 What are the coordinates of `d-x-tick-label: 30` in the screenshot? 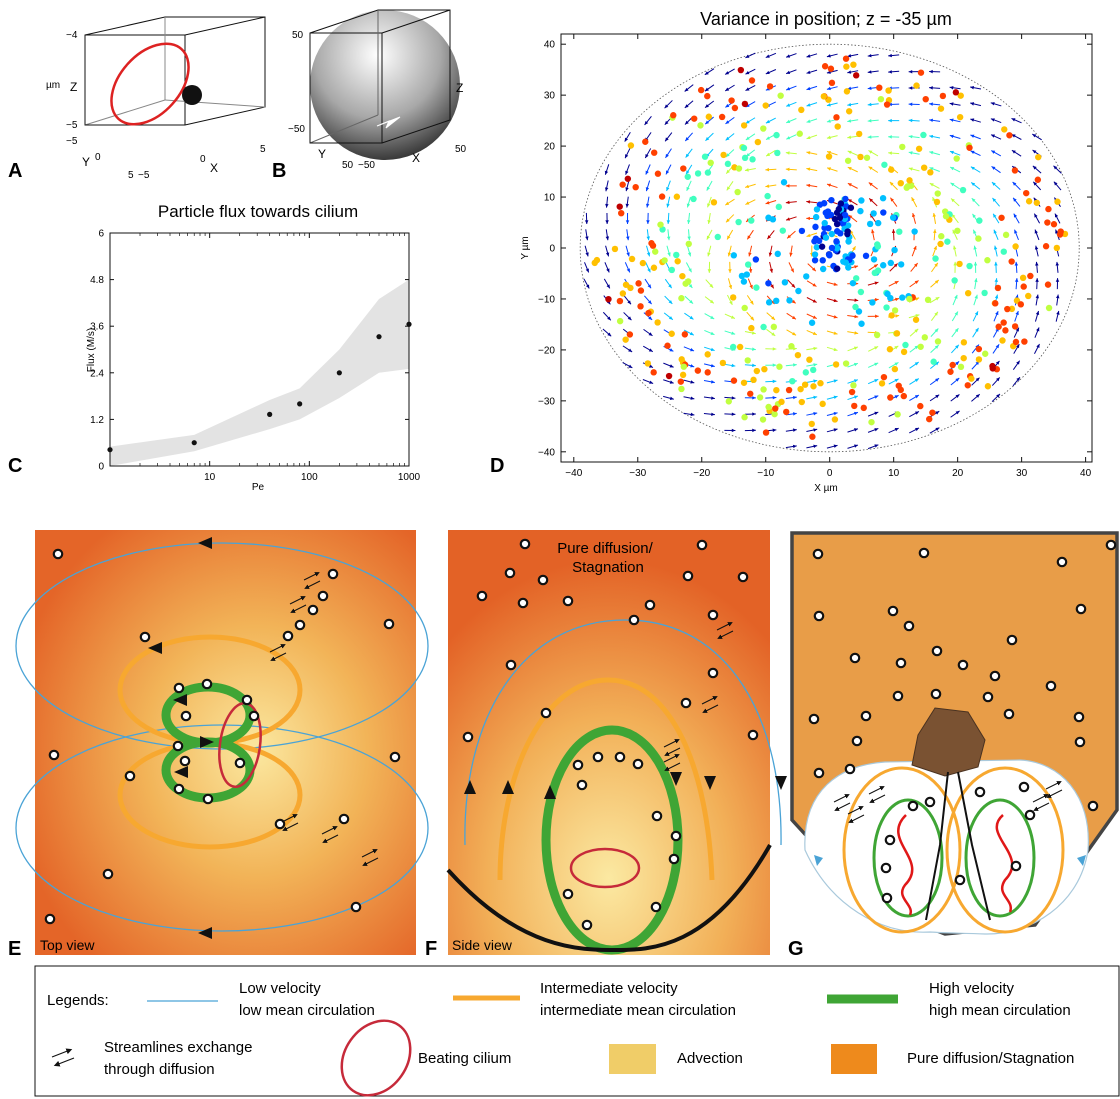 It's located at (1022, 473).